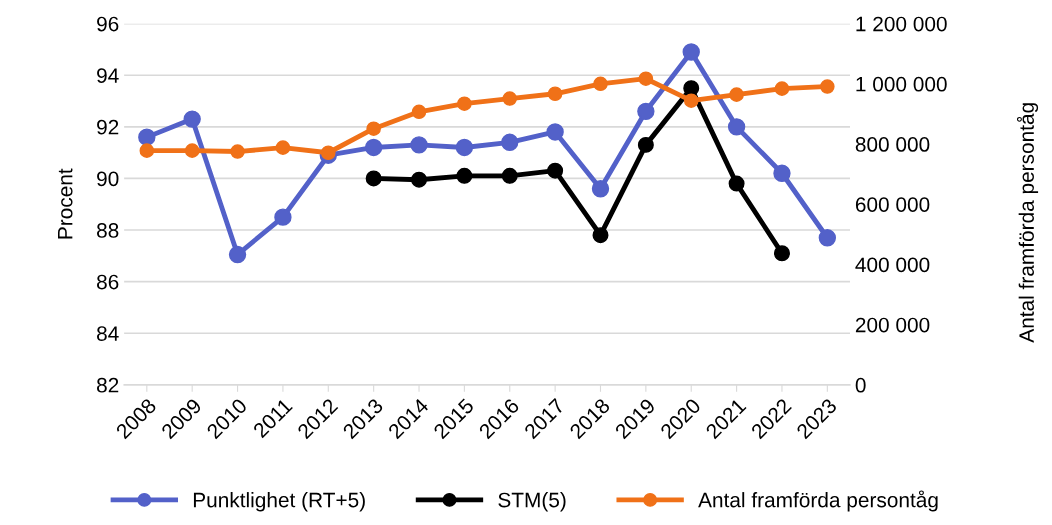  Describe the element at coordinates (65, 203) in the screenshot. I see `y-axis-title: Procent` at that location.